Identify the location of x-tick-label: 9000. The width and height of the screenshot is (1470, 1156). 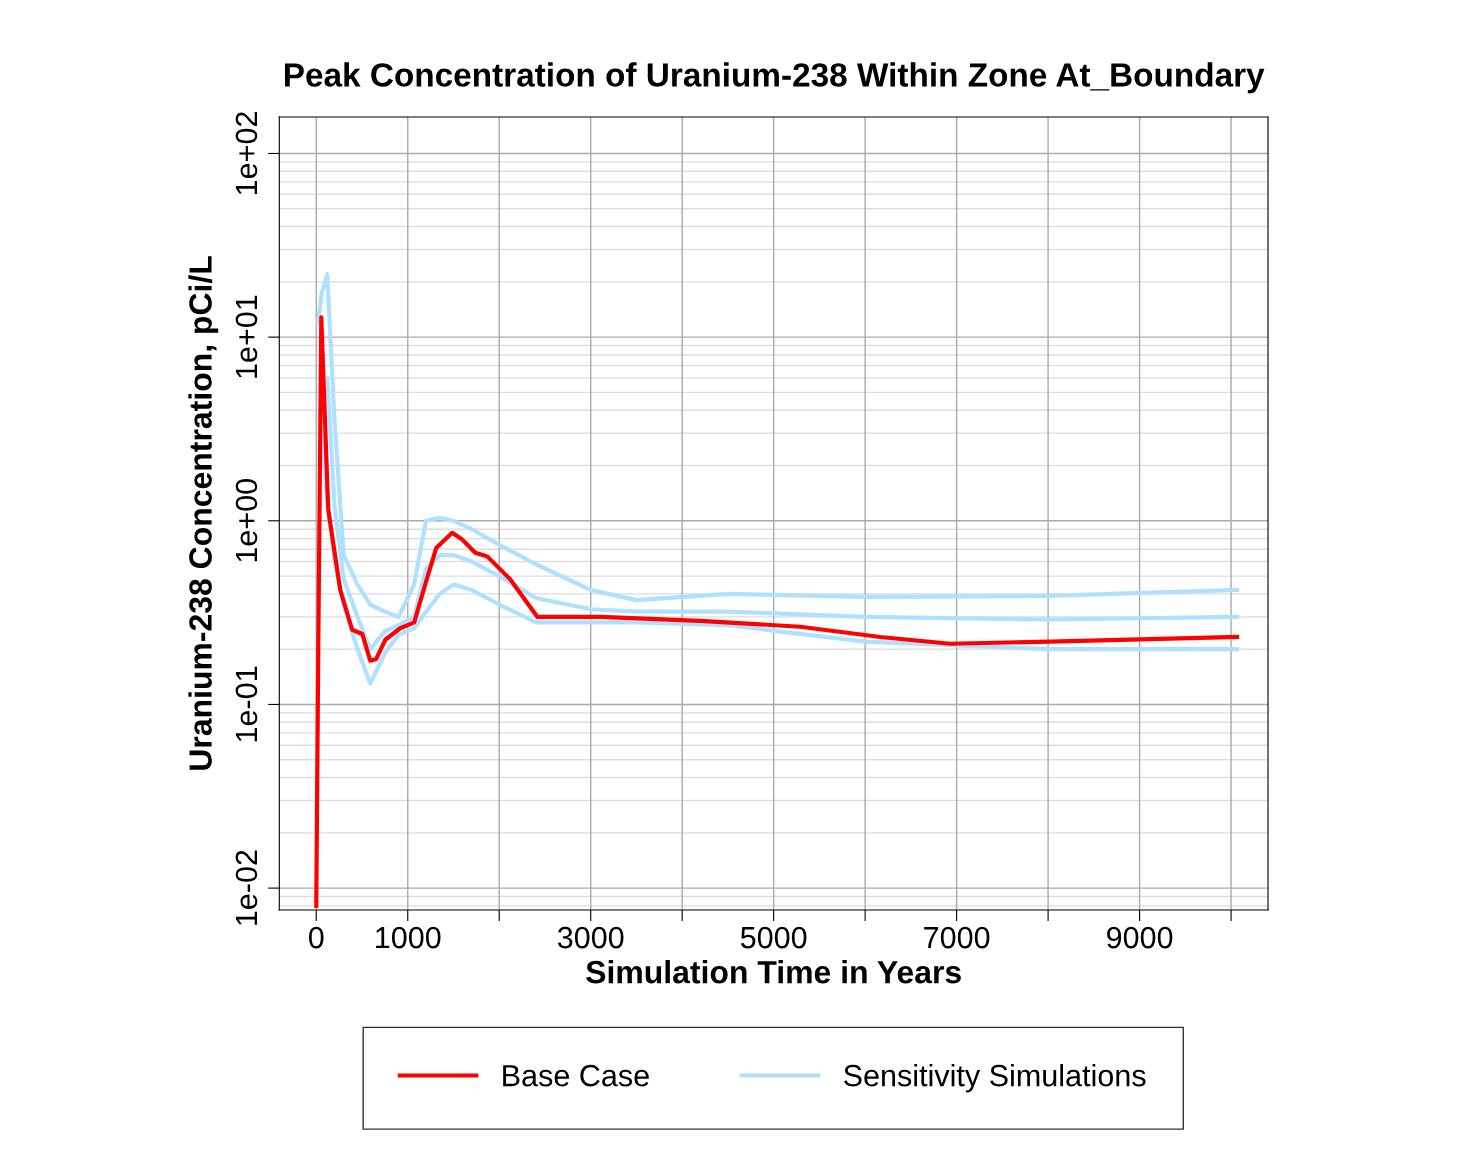
(1140, 937).